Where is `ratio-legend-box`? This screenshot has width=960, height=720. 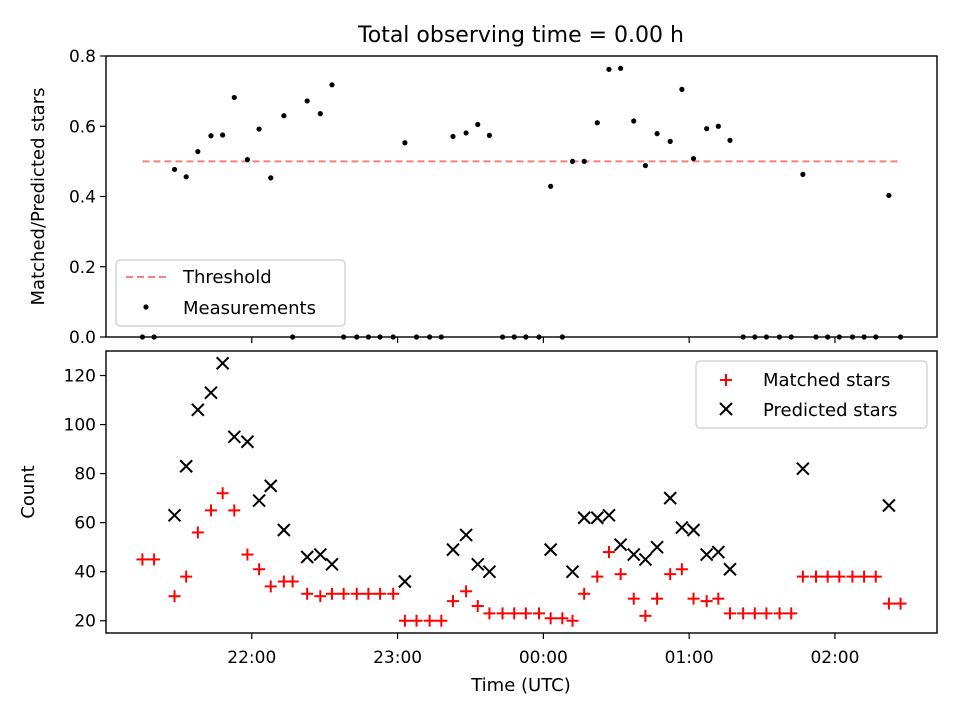
ratio-legend-box is located at coordinates (230, 293).